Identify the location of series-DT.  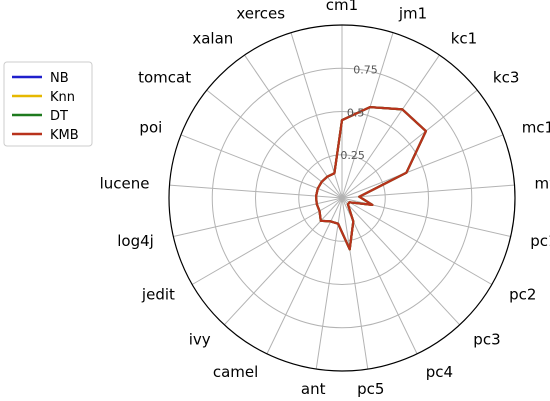
(371, 178).